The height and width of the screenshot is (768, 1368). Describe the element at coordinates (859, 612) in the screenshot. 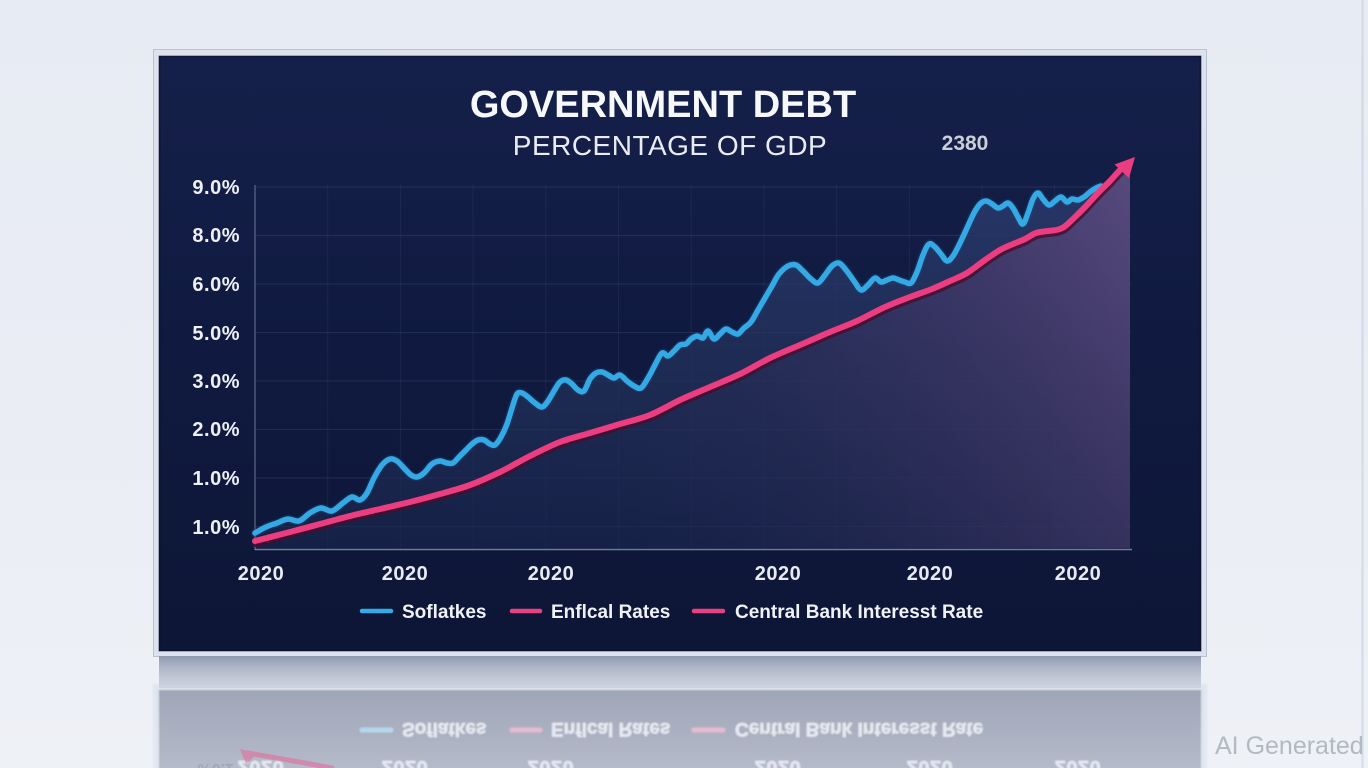

I see `svg-text: Central Bank Interesst Rate` at that location.